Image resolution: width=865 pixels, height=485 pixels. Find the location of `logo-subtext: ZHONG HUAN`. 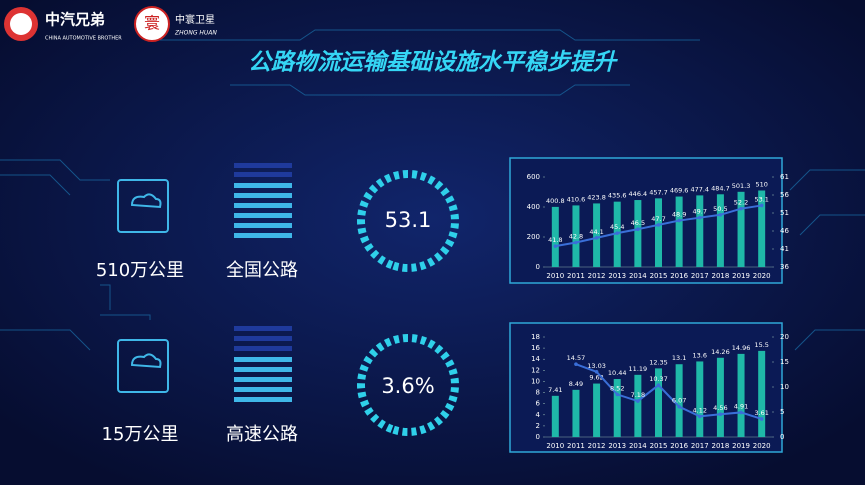

logo-subtext: ZHONG HUAN is located at coordinates (195, 33).